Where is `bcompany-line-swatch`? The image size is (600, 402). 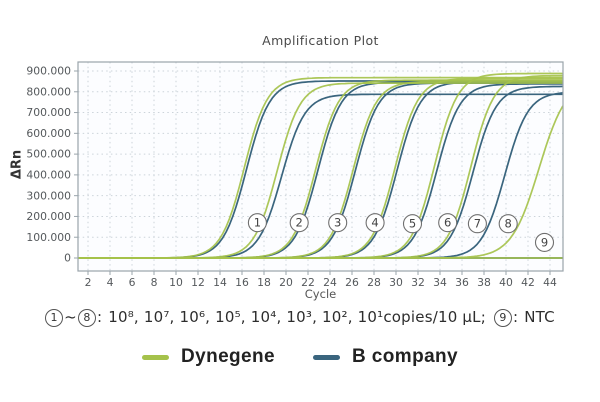 bcompany-line-swatch is located at coordinates (326, 357).